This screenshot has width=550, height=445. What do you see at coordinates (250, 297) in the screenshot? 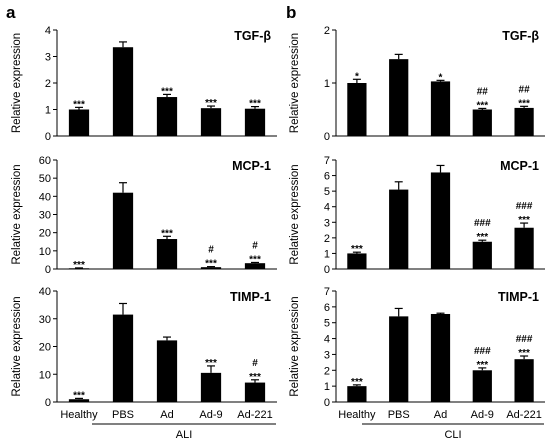
I see `chart-title: TIMP-1` at bounding box center [250, 297].